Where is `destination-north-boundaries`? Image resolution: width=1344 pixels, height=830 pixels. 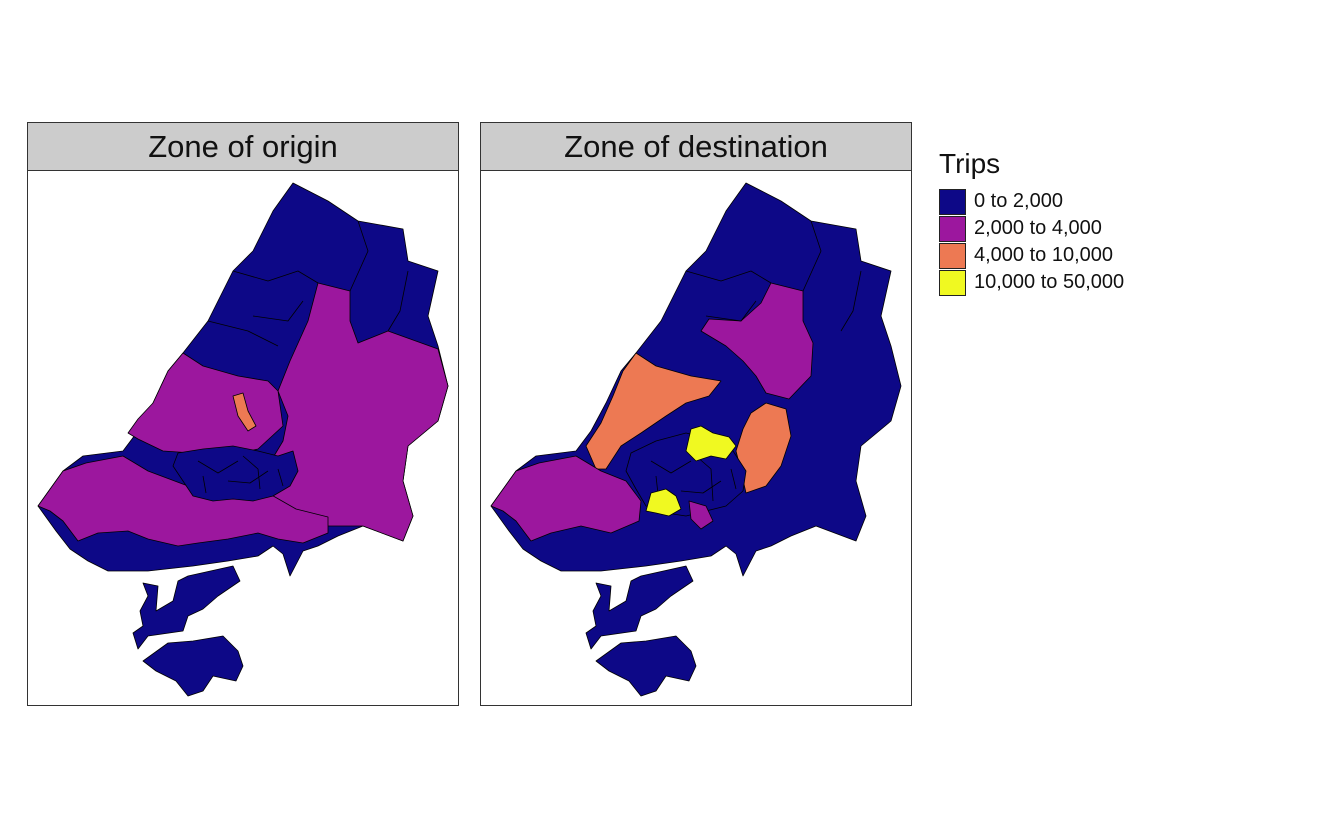
destination-north-boundaries is located at coordinates (773, 276).